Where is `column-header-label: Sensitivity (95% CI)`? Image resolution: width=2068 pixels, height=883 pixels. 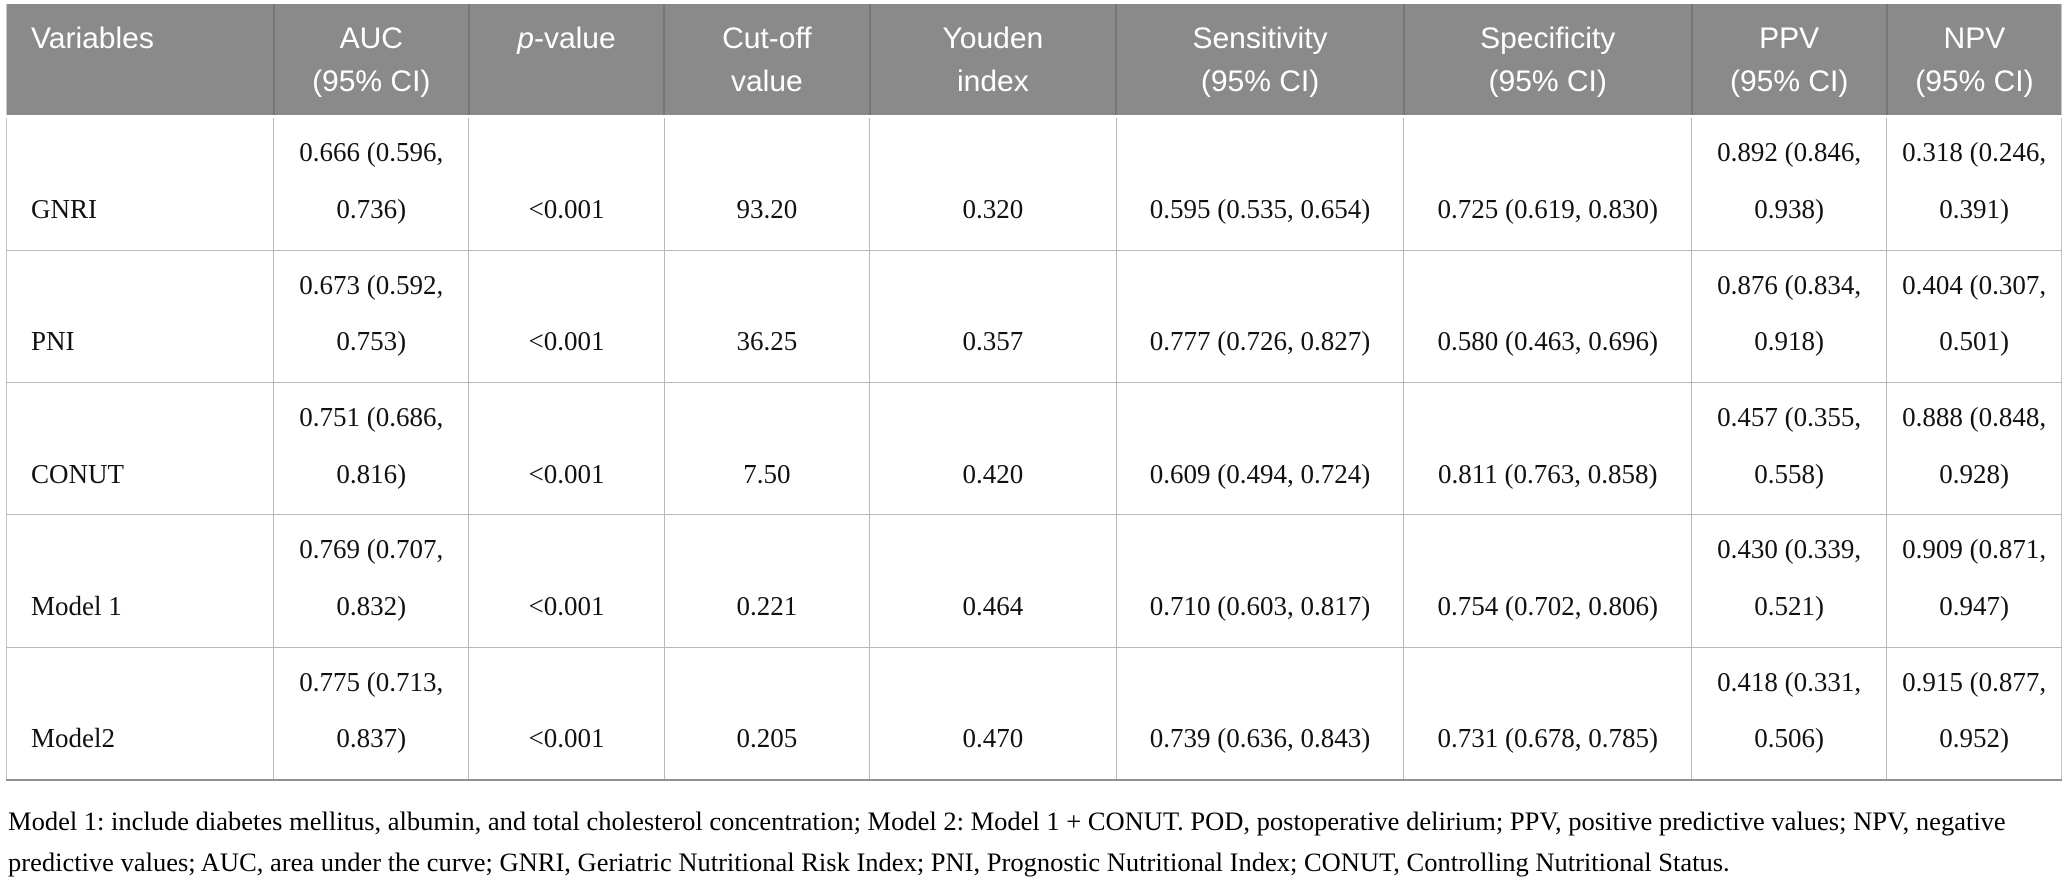
column-header-label: Sensitivity (95% CI) is located at coordinates (1260, 60).